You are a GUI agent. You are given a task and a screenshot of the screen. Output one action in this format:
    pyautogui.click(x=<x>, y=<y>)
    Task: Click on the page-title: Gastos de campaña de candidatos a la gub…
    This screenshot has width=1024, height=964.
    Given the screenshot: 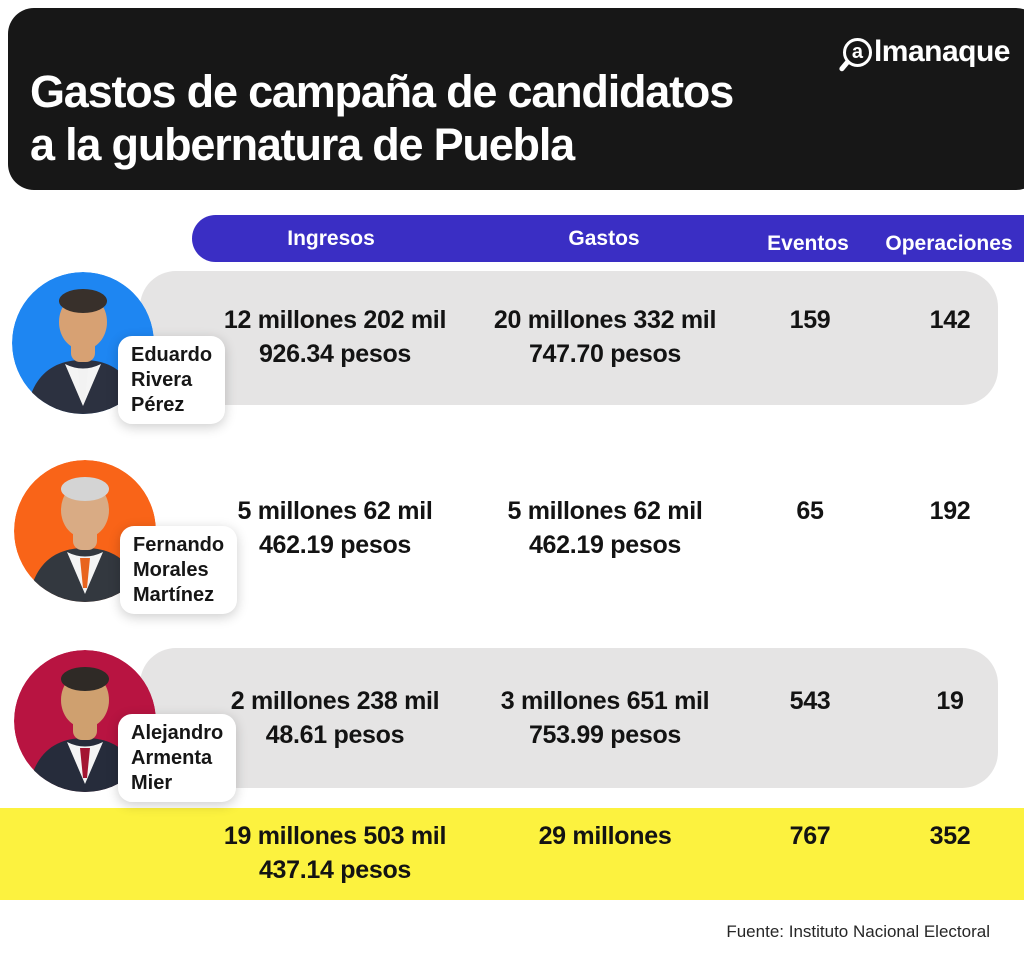 What is the action you would take?
    pyautogui.click(x=382, y=118)
    